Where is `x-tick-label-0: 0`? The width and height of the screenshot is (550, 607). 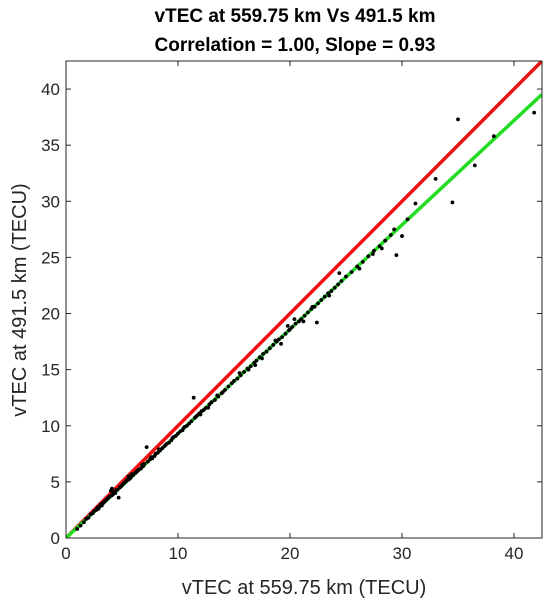
x-tick-label-0: 0 is located at coordinates (65, 553).